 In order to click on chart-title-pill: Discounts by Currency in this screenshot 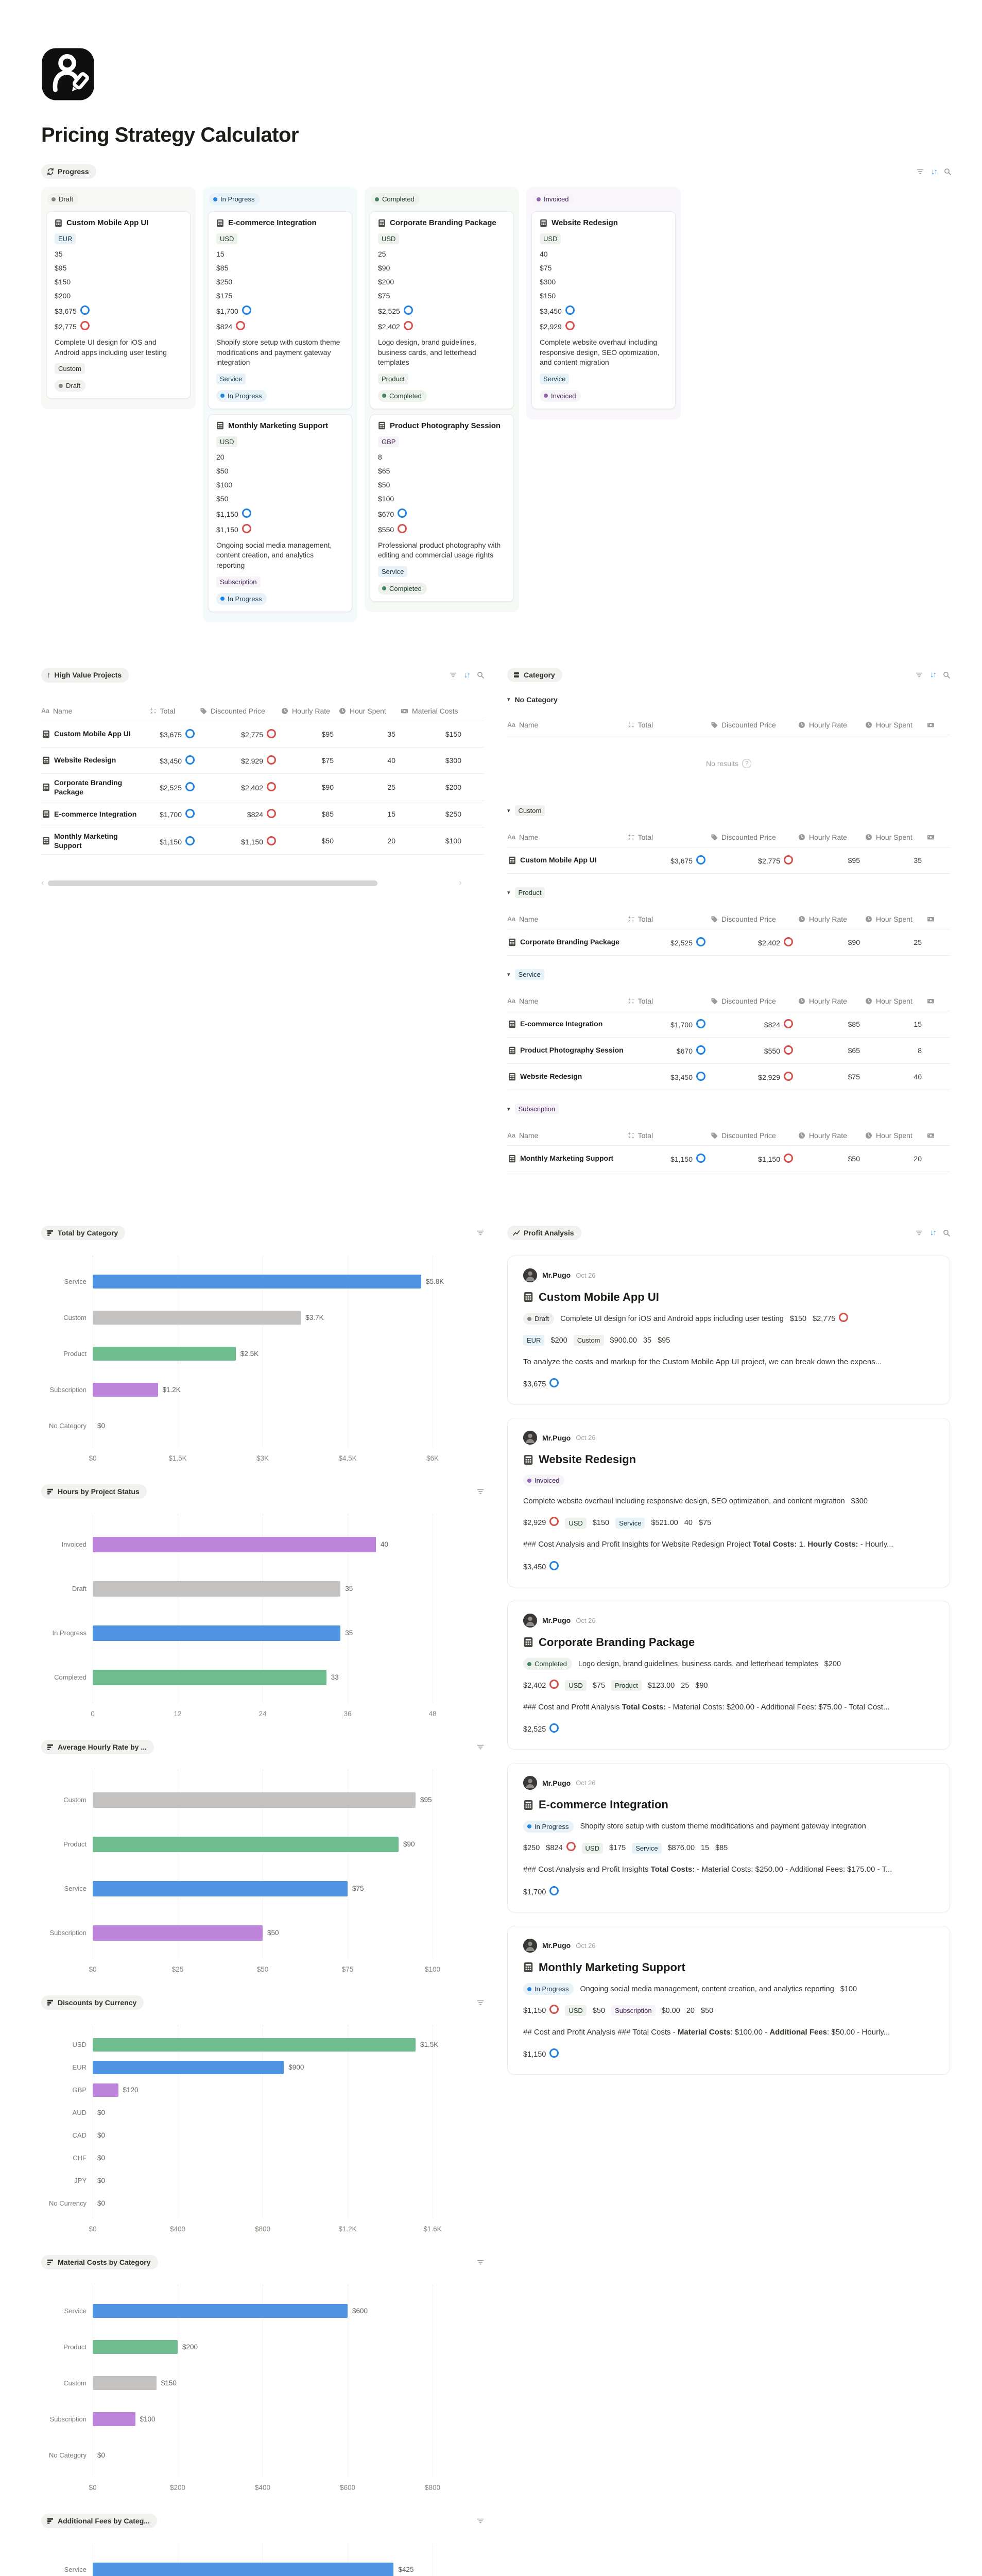, I will do `click(93, 2002)`.